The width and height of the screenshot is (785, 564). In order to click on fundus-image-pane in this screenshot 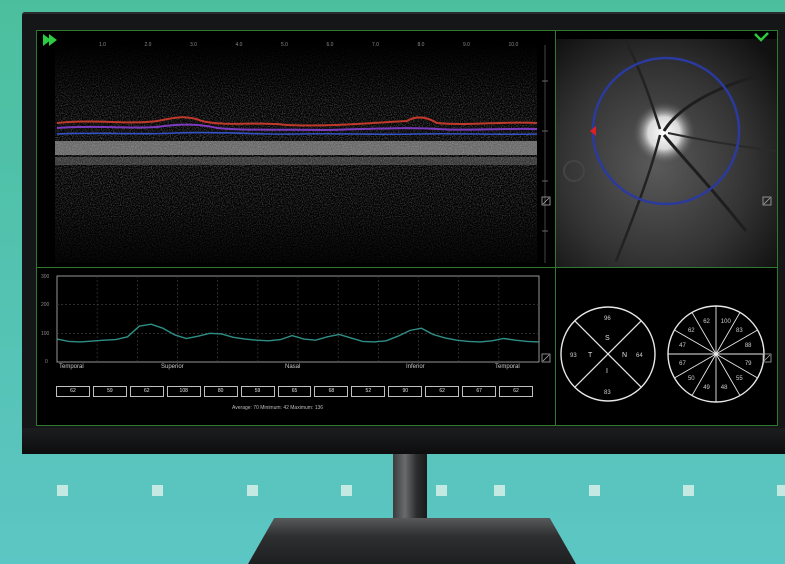, I will do `click(666, 149)`.